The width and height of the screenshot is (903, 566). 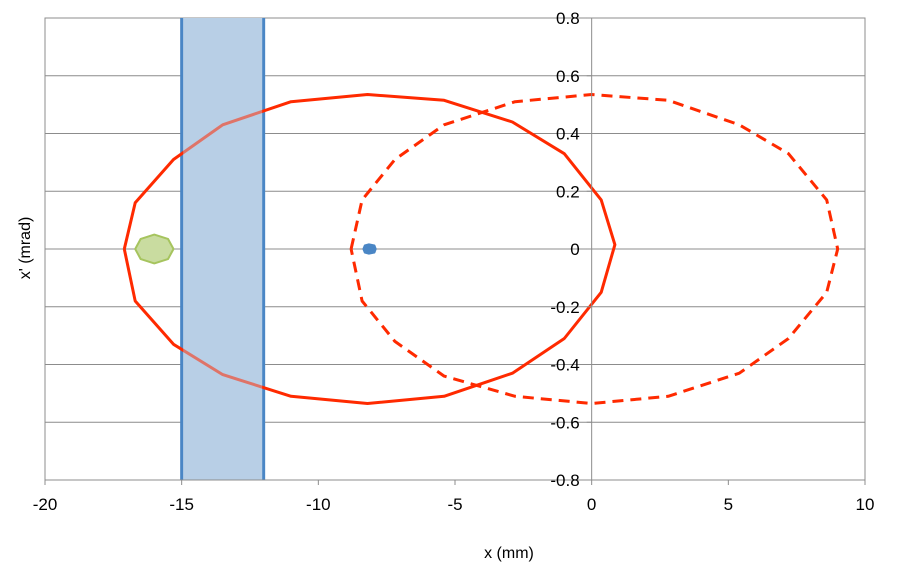 I want to click on shaded-band-layer, so click(x=223, y=249).